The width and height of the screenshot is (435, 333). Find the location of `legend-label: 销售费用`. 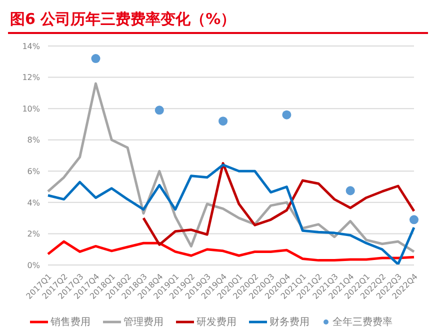

legend-label: 销售费用 is located at coordinates (70, 322).